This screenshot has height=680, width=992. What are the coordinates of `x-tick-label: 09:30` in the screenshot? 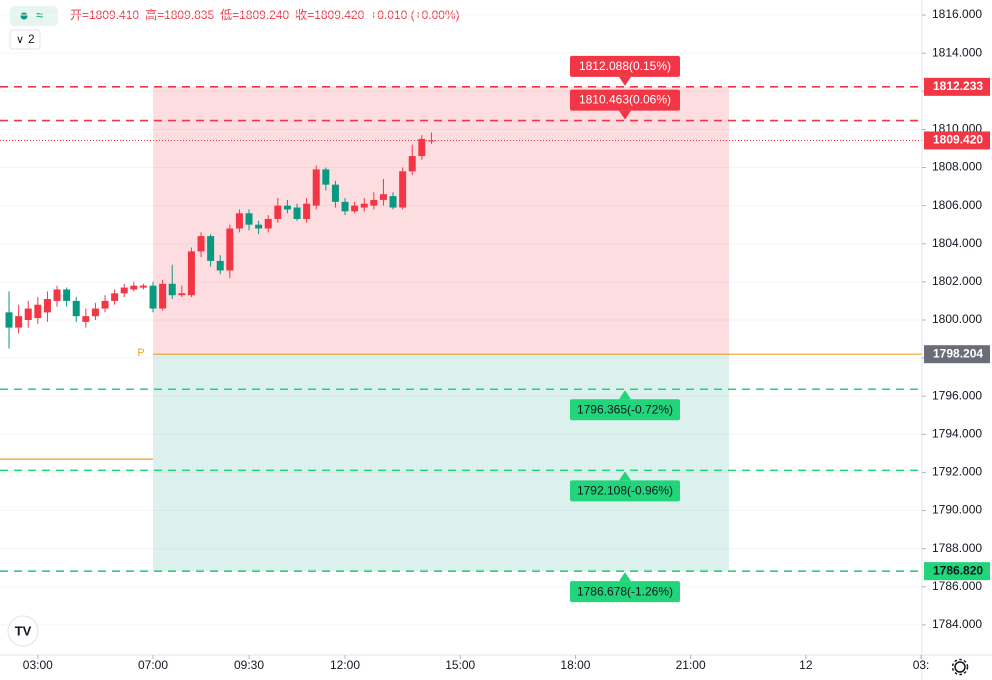 It's located at (249, 665).